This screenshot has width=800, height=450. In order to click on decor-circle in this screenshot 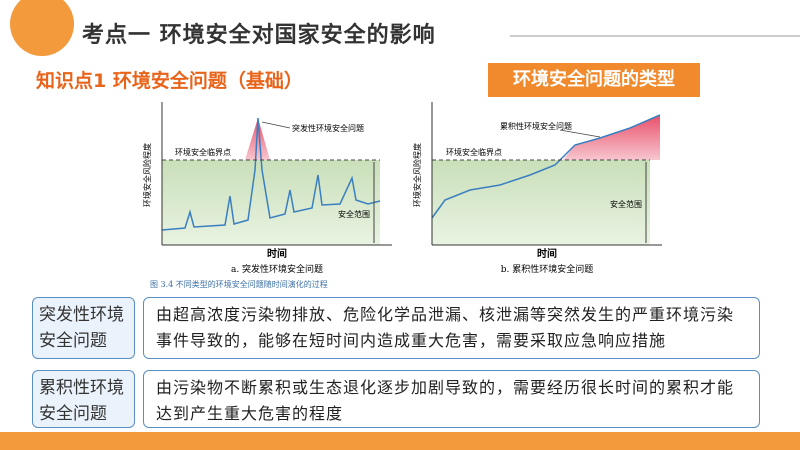, I will do `click(42, 28)`.